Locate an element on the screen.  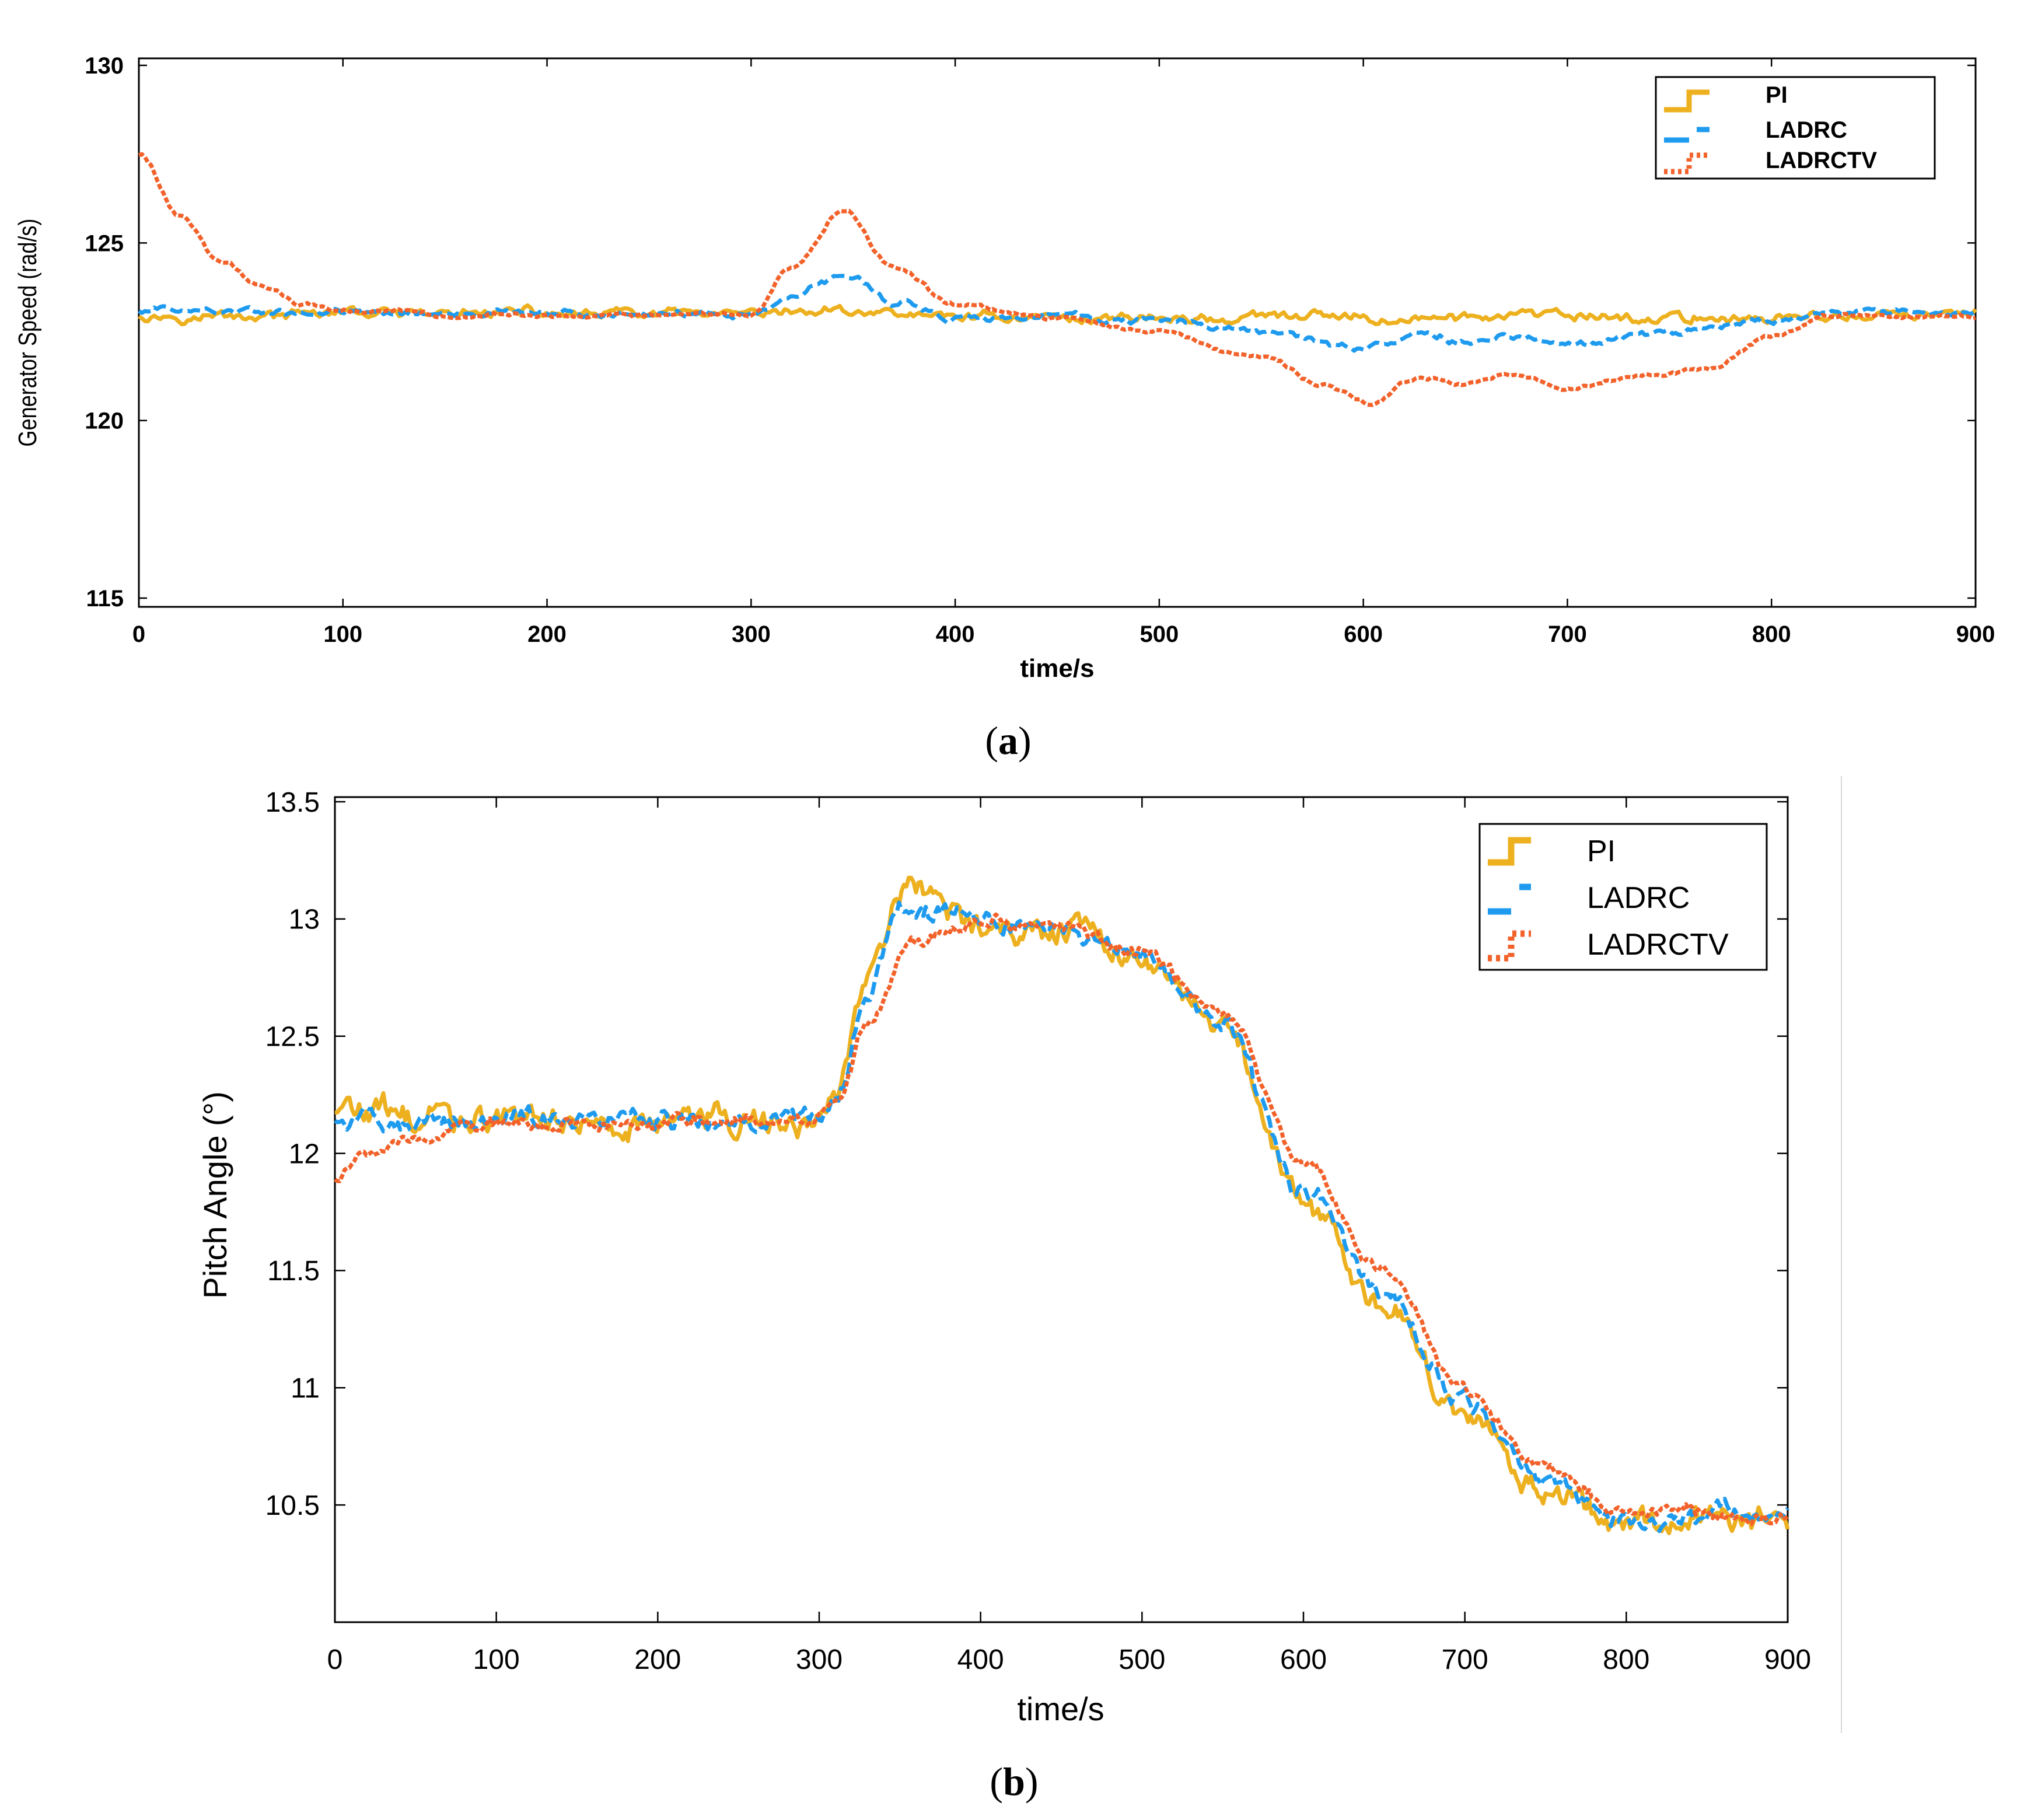
y-tick-label: 120 is located at coordinates (104, 421).